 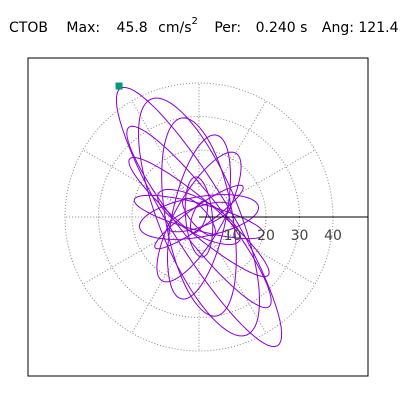 What do you see at coordinates (283, 236) in the screenshot?
I see `radial-tick-labels: 10 20 30 40` at bounding box center [283, 236].